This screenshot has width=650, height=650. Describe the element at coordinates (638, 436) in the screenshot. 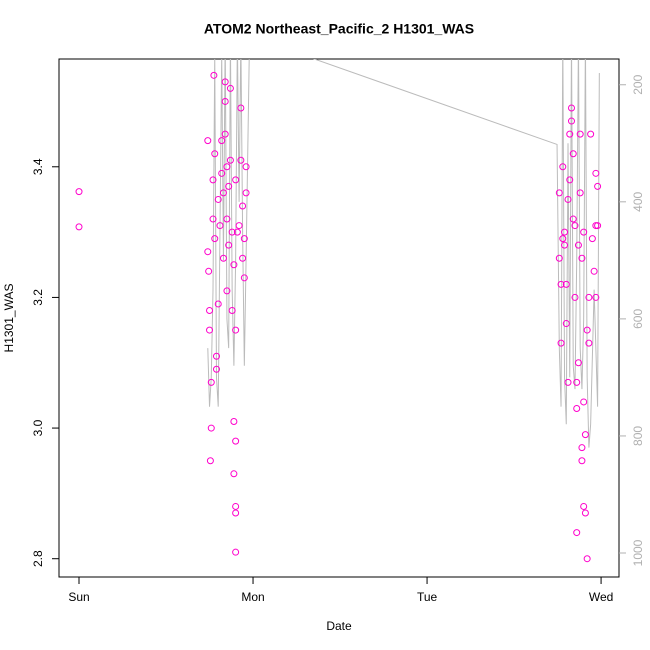

I see `y2-tick-label: 800` at that location.